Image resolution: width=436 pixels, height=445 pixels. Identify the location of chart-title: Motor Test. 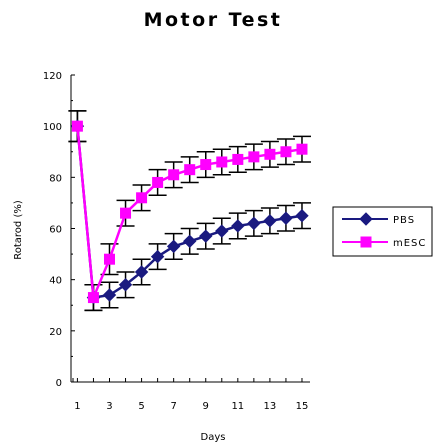
(213, 20).